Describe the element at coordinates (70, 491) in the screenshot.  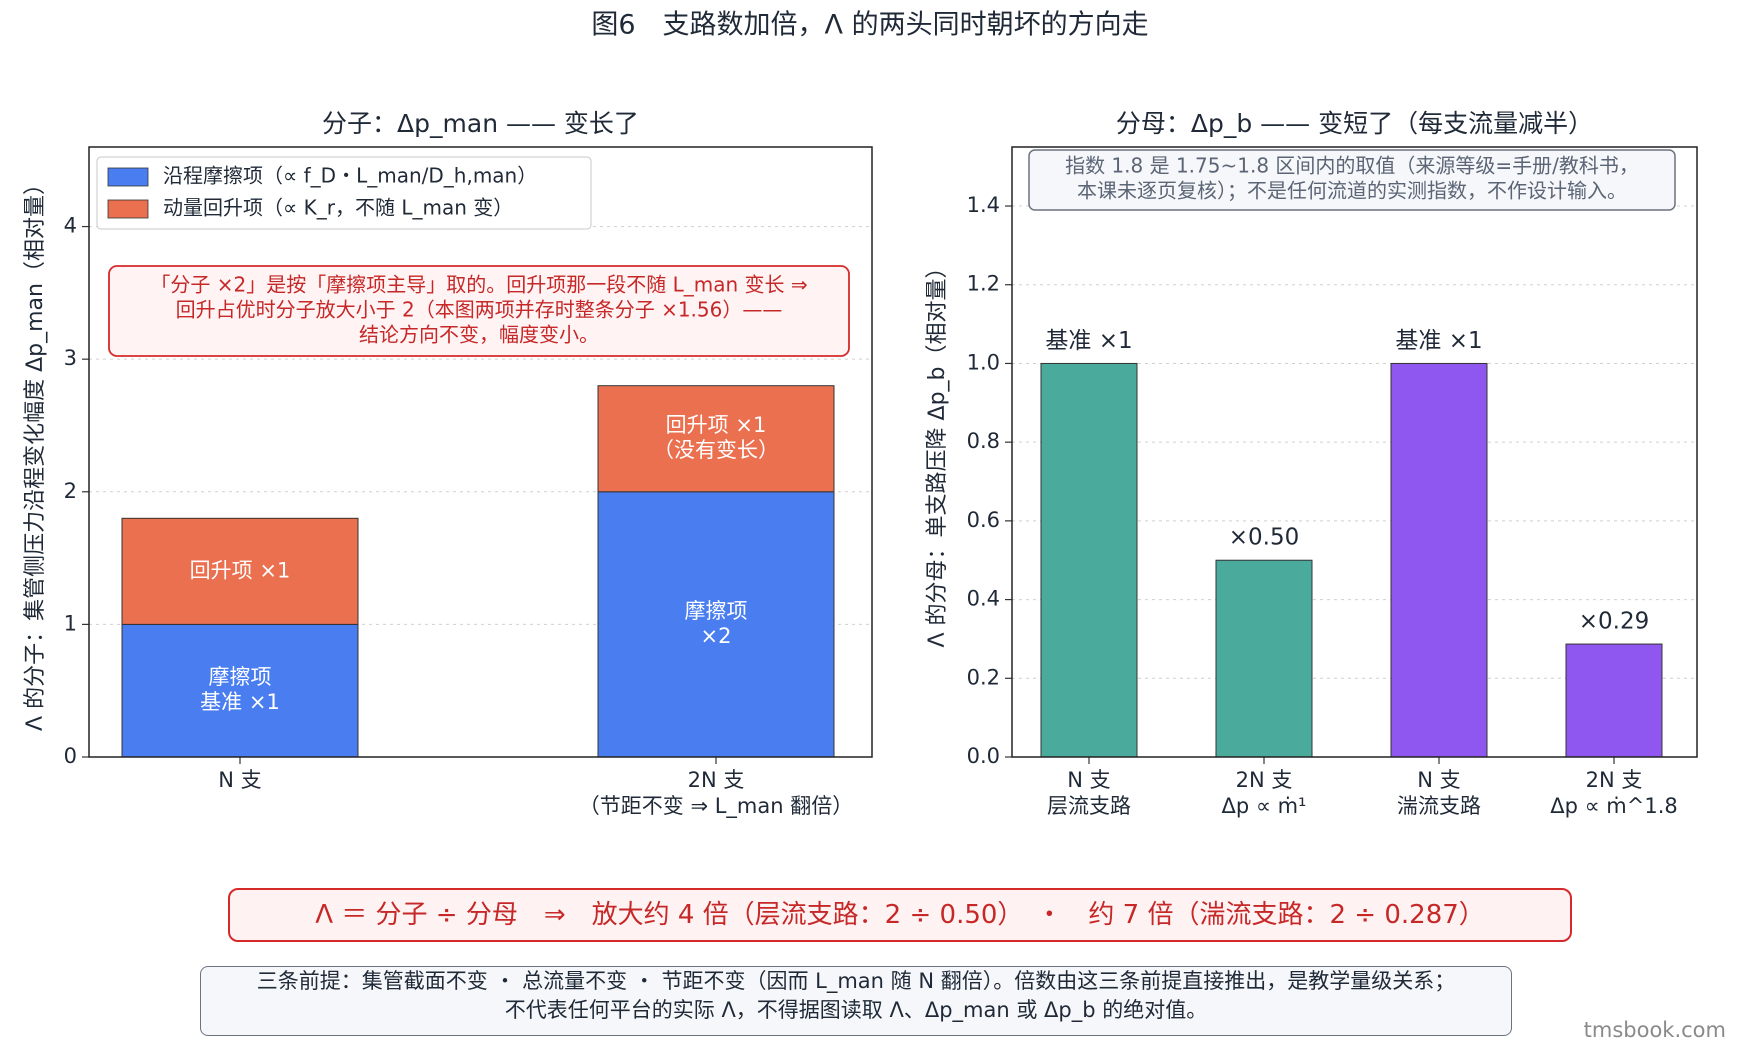
I see `left-y-tick-label: 2` at that location.